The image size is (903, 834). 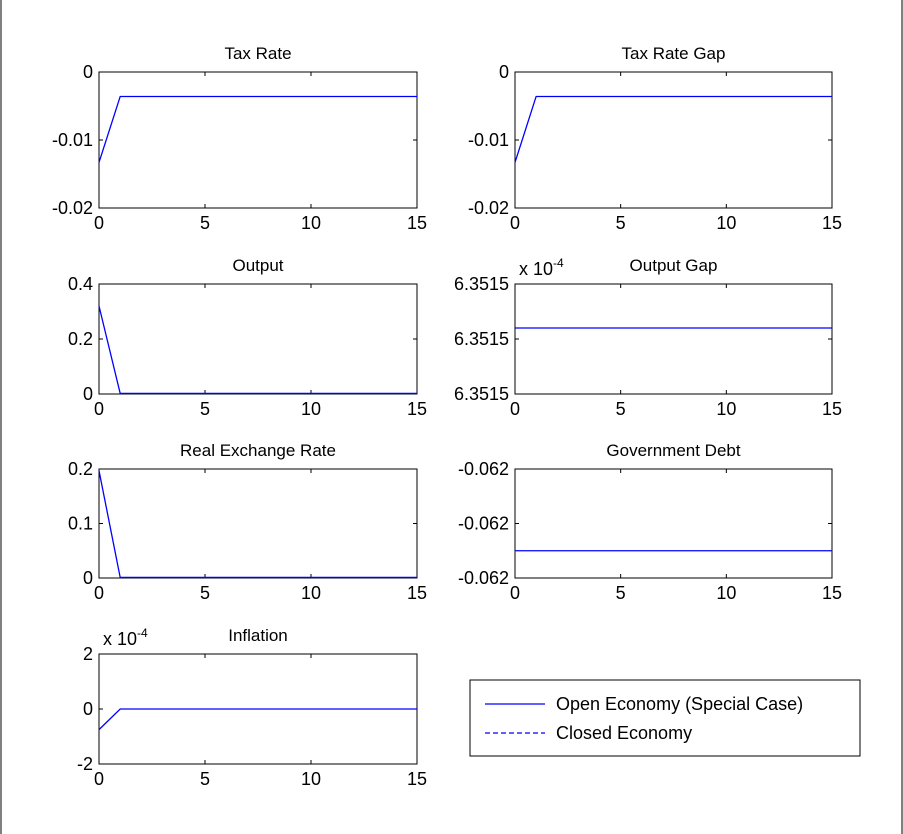 What do you see at coordinates (257, 265) in the screenshot?
I see `subplot-title: Output` at bounding box center [257, 265].